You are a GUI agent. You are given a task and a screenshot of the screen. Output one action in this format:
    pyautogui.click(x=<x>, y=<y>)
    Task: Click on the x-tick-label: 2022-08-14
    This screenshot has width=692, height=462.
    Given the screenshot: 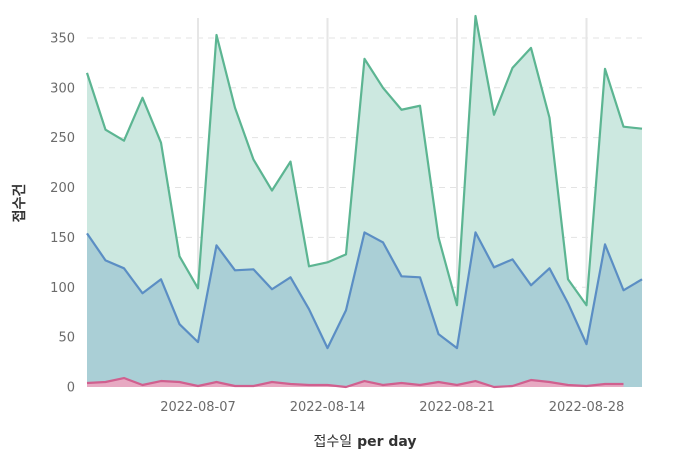 What is the action you would take?
    pyautogui.click(x=328, y=407)
    